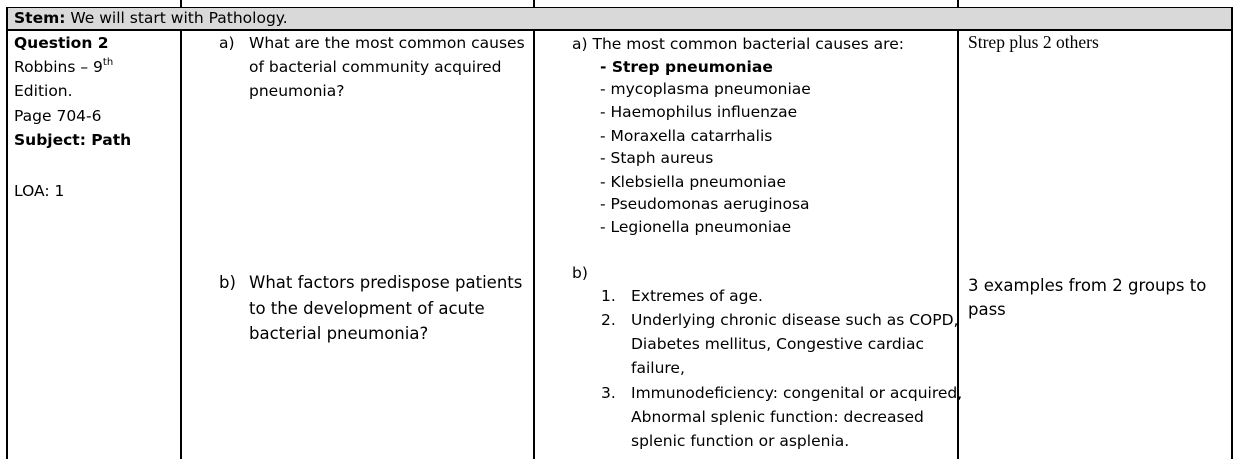  What do you see at coordinates (386, 282) in the screenshot?
I see `question-b-line-1: What factors predispose patients` at bounding box center [386, 282].